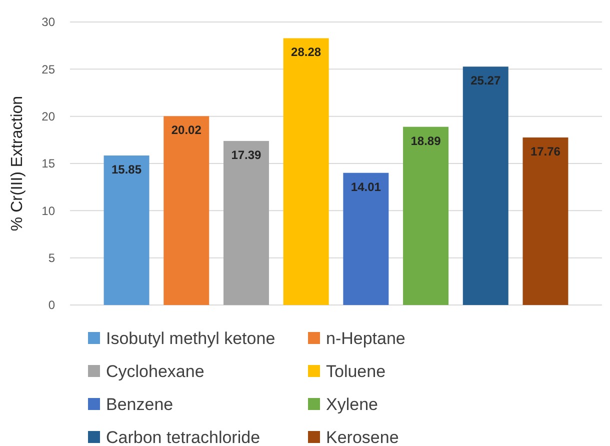  I want to click on y-tick-label: 15, so click(49, 163).